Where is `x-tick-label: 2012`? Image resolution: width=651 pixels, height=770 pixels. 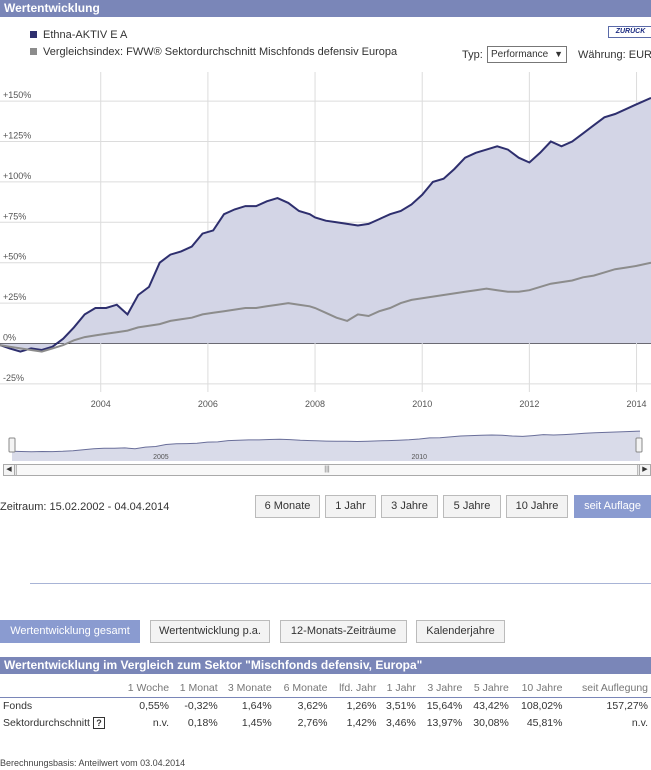 x-tick-label: 2012 is located at coordinates (529, 404).